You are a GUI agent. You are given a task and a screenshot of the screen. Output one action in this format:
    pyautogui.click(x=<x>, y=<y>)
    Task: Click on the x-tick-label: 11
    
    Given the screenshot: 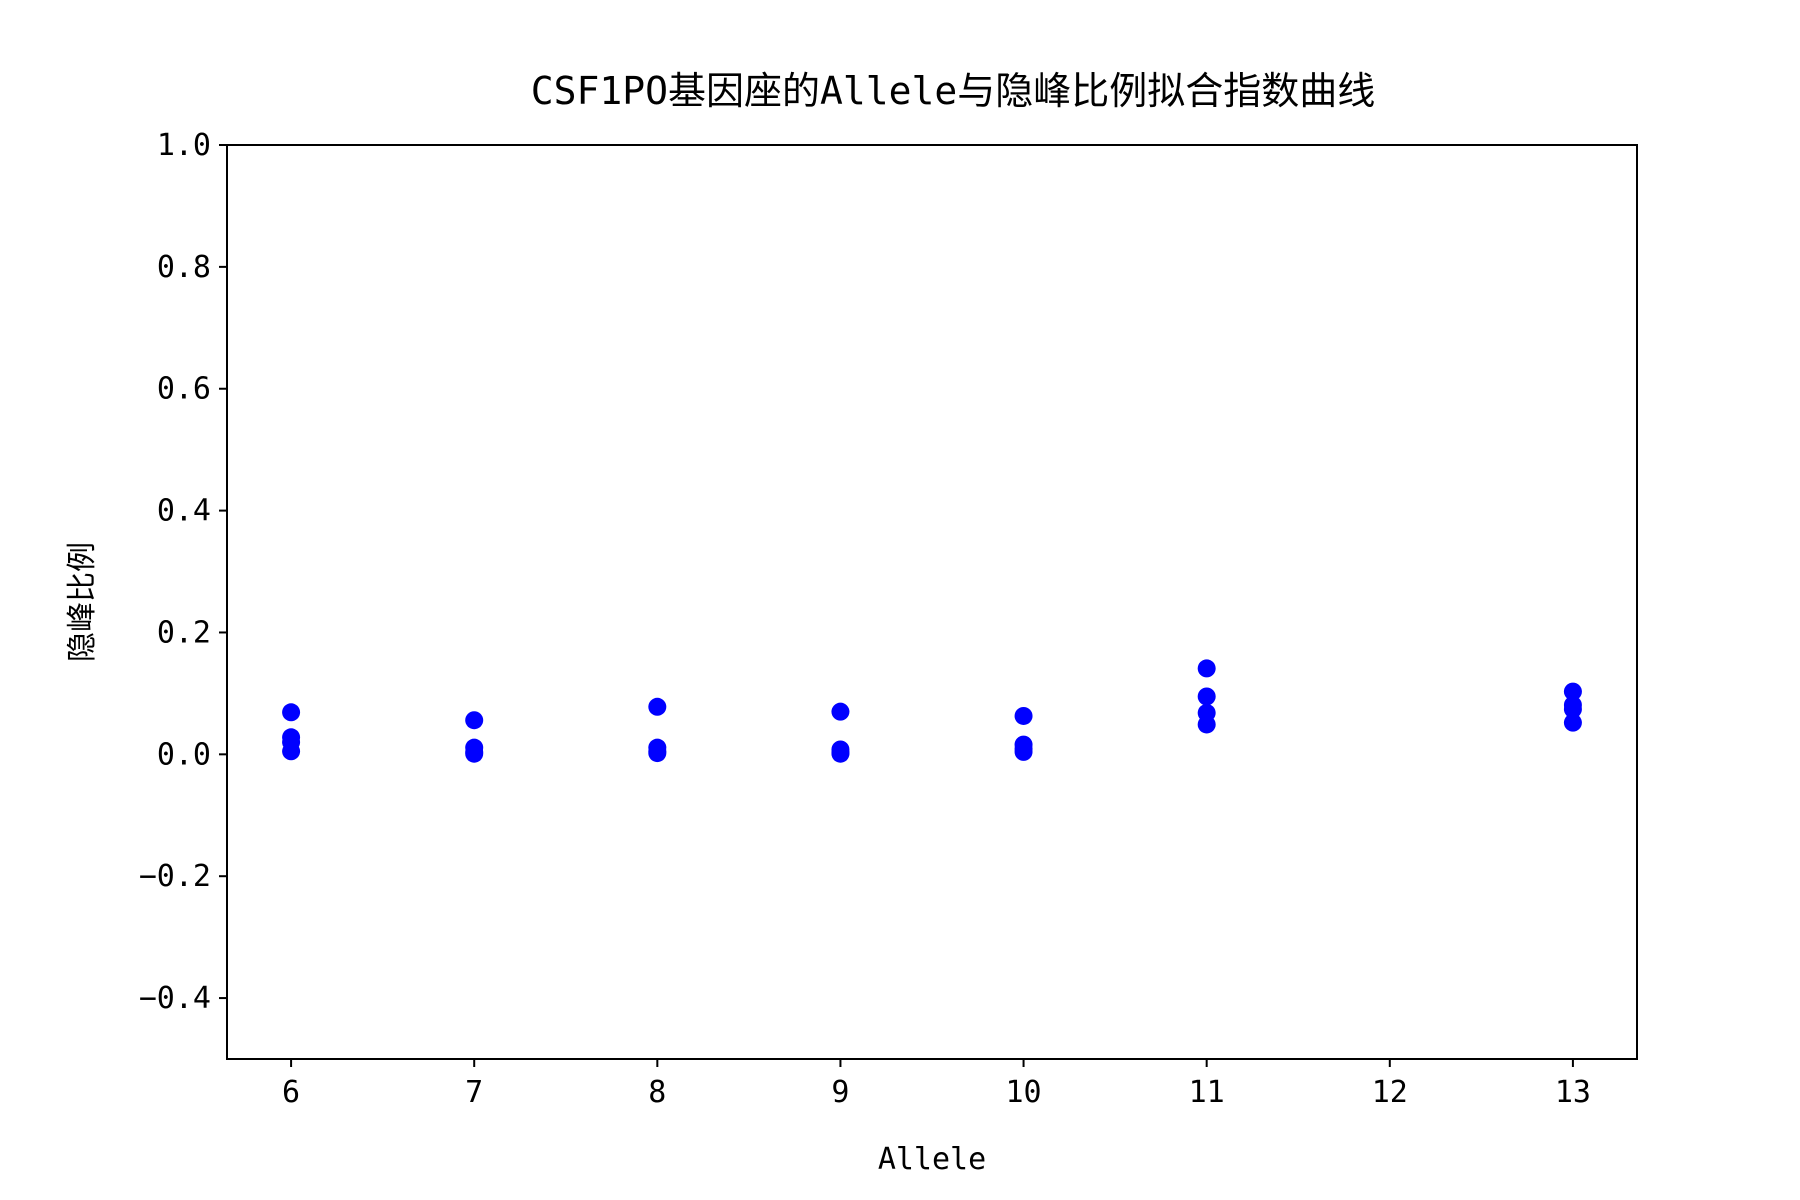 What is the action you would take?
    pyautogui.click(x=1207, y=1092)
    